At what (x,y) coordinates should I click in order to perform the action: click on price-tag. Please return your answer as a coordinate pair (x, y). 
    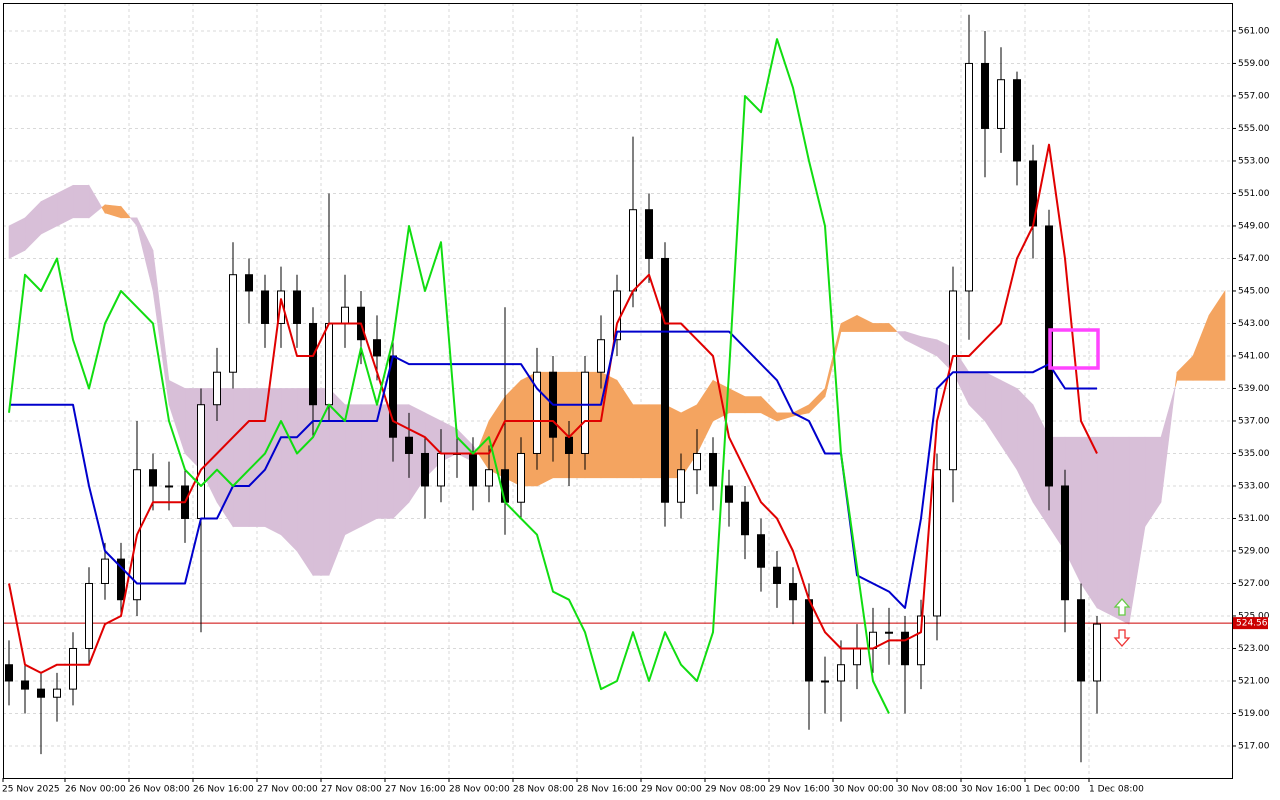
    Looking at the image, I should click on (1250, 623).